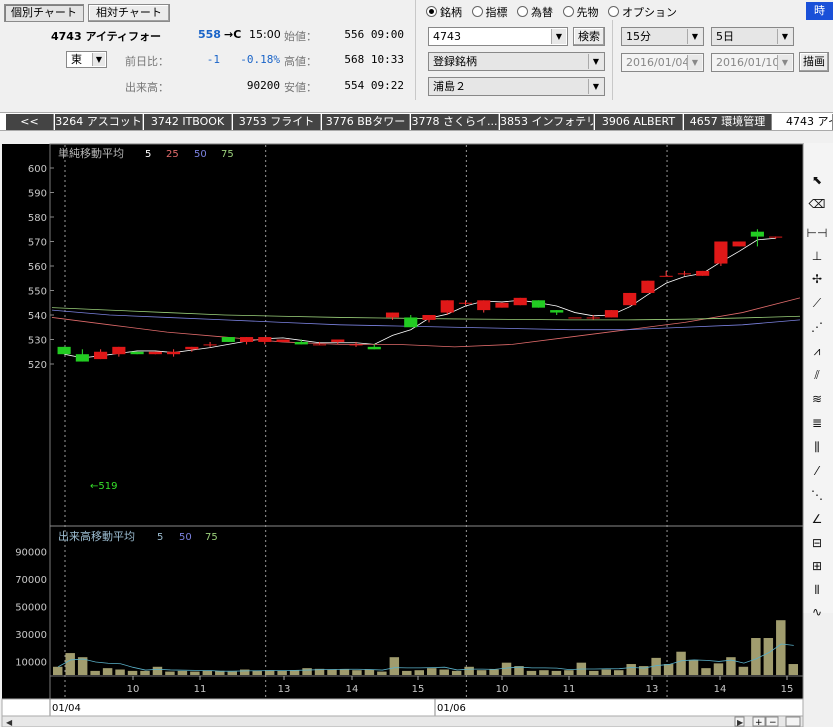 This screenshot has width=833, height=727. I want to click on line-tool-icon: ⁄, so click(816, 471).